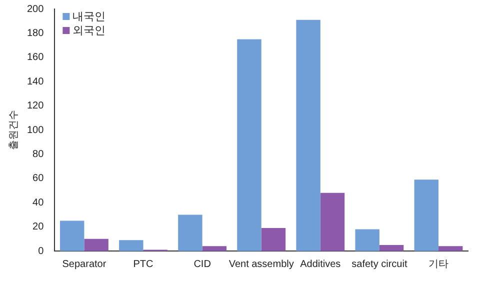 The width and height of the screenshot is (480, 285). Describe the element at coordinates (14, 130) in the screenshot. I see `y-axis-title: 출원건수` at that location.